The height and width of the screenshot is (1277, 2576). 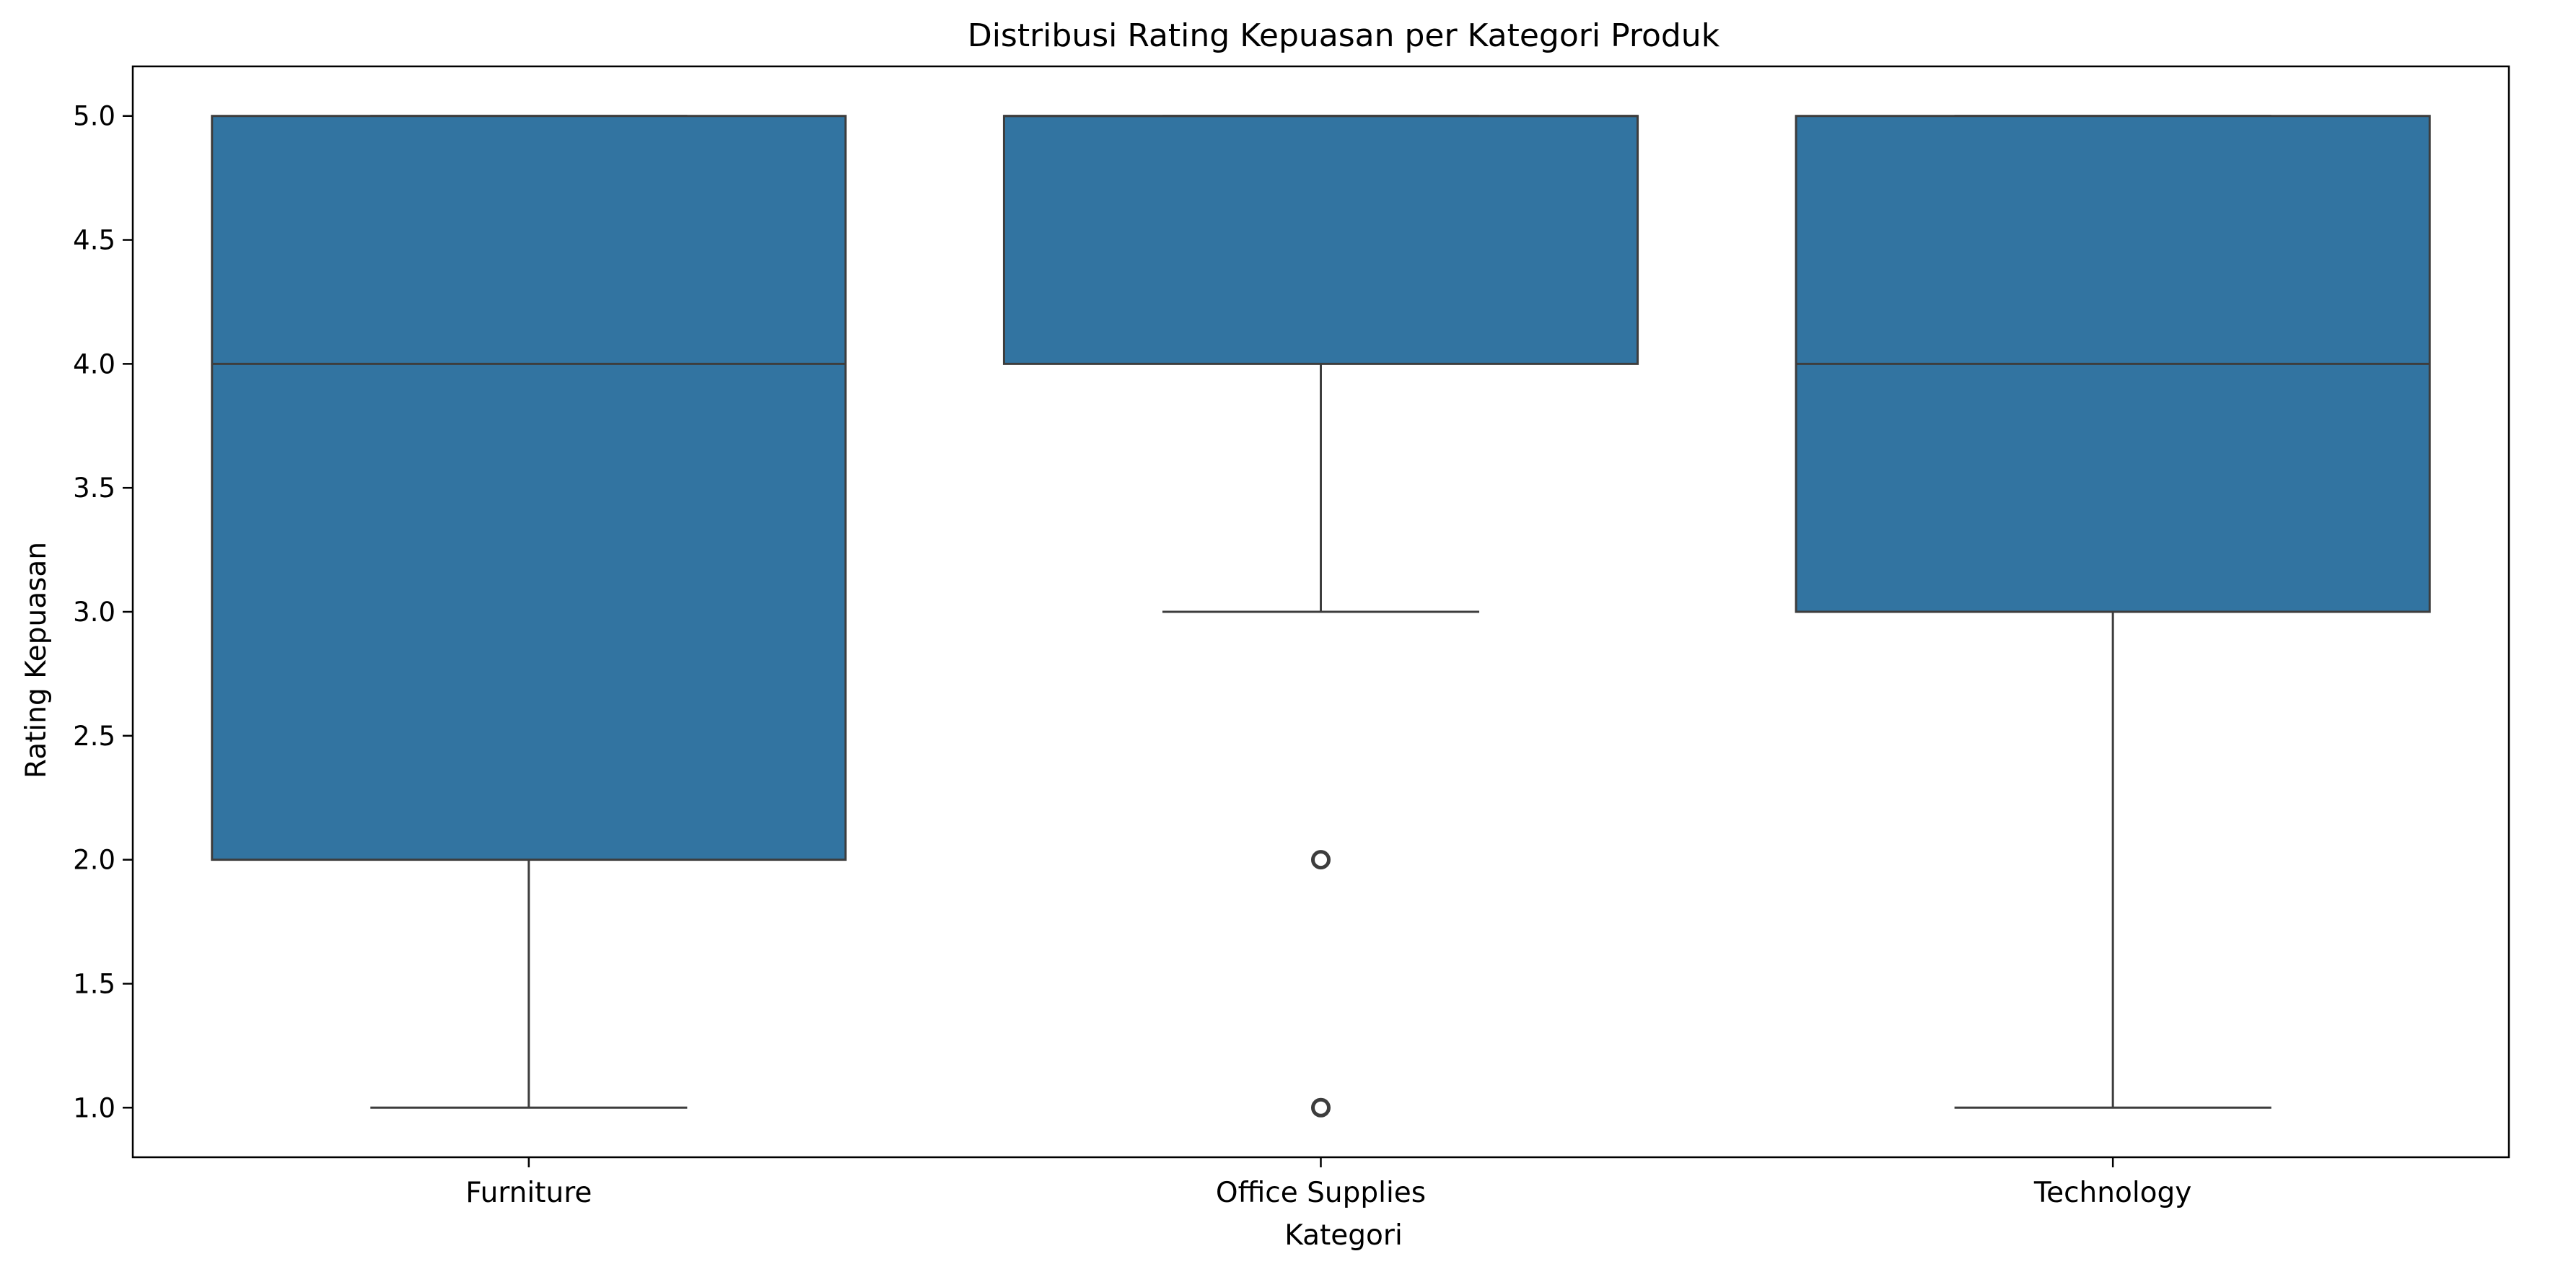 I want to click on y-tick-label: 2.5, so click(x=94, y=736).